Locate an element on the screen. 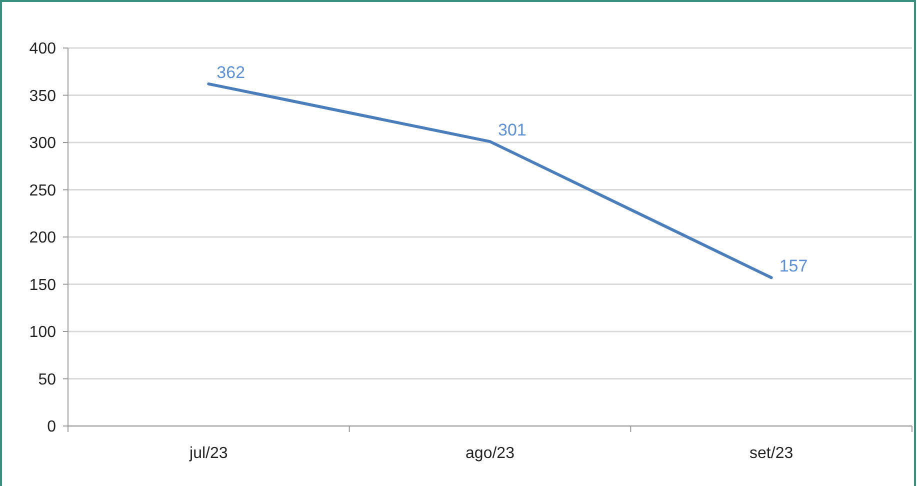 Image resolution: width=917 pixels, height=486 pixels. y-tick-label: 50 is located at coordinates (47, 379).